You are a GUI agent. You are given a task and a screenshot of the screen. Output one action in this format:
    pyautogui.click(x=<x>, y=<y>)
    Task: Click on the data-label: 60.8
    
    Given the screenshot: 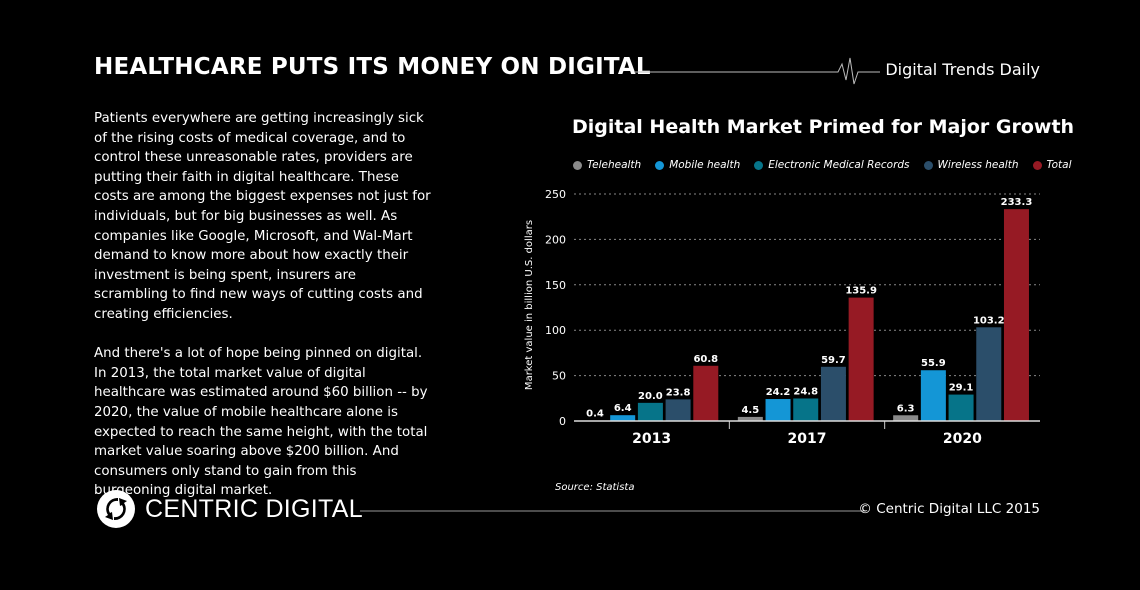 What is the action you would take?
    pyautogui.click(x=705, y=359)
    